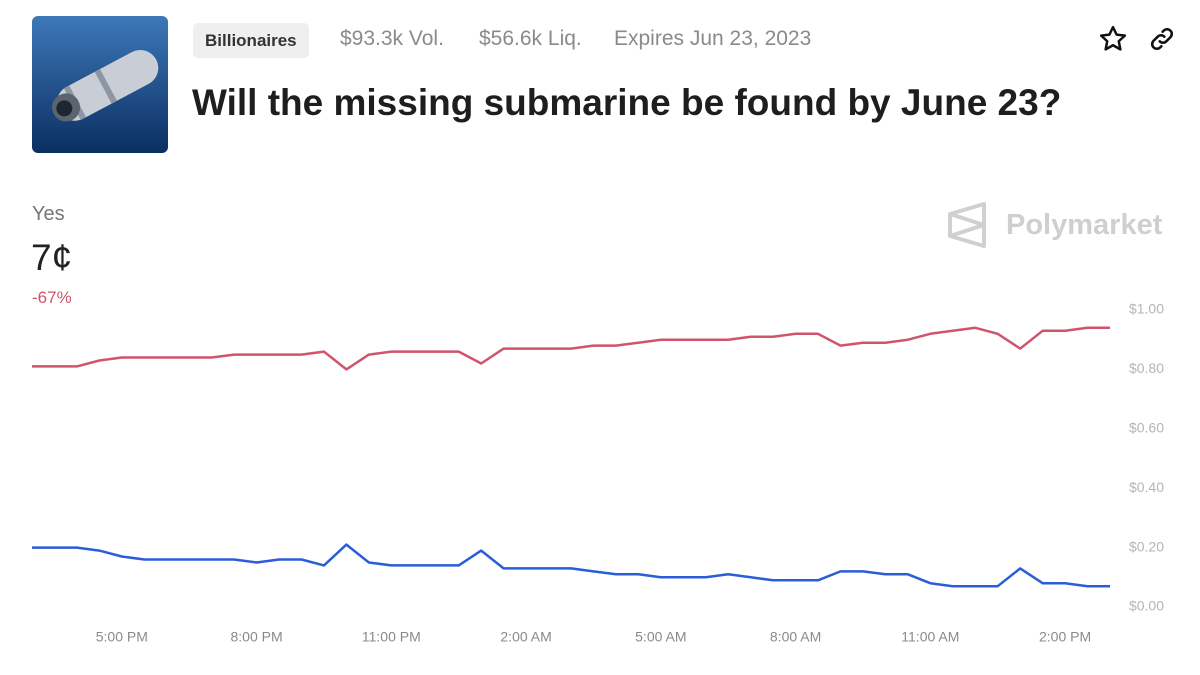 Image resolution: width=1200 pixels, height=675 pixels. Describe the element at coordinates (251, 40) in the screenshot. I see `category-tag: Billionaires` at that location.